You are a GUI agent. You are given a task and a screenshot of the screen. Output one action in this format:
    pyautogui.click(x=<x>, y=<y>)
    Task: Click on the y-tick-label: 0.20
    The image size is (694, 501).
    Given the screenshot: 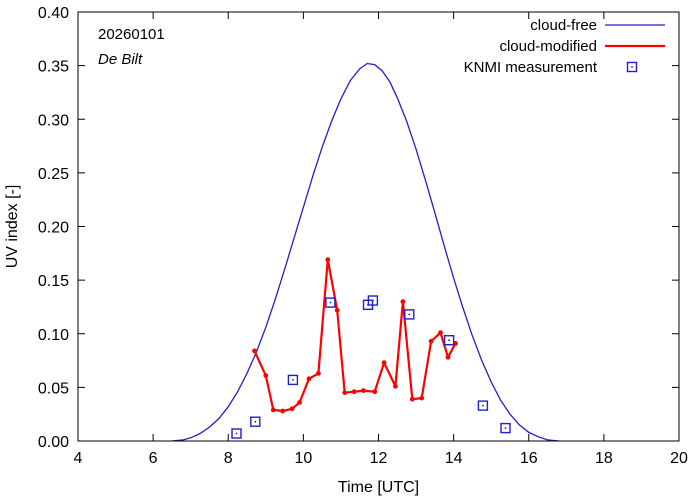 What is the action you would take?
    pyautogui.click(x=53, y=228)
    